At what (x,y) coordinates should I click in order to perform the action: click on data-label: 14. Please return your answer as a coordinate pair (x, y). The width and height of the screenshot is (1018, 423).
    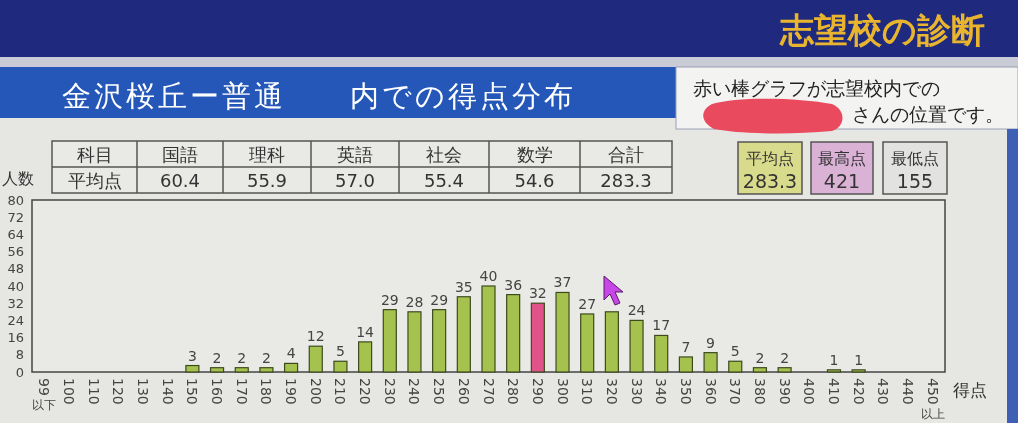
    Looking at the image, I should click on (365, 331).